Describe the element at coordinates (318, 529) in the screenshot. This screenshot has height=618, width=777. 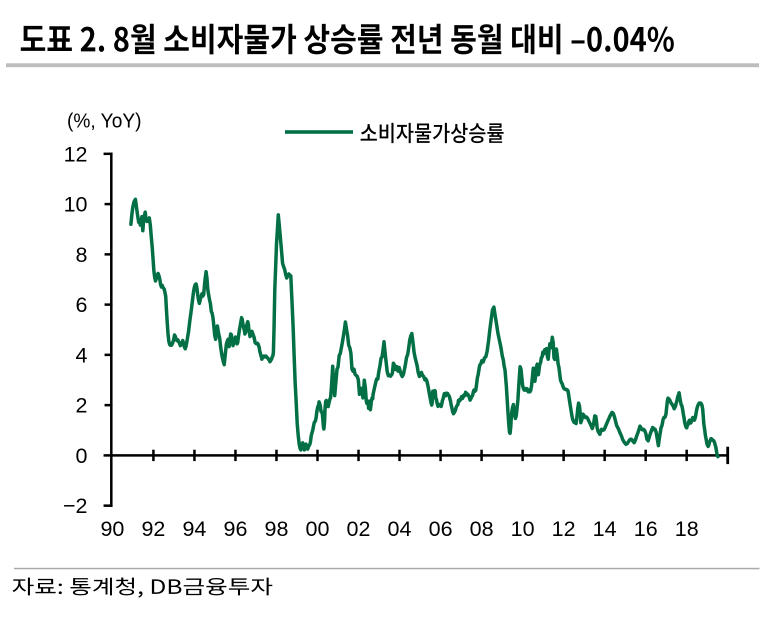
I see `svg-text: 00` at that location.